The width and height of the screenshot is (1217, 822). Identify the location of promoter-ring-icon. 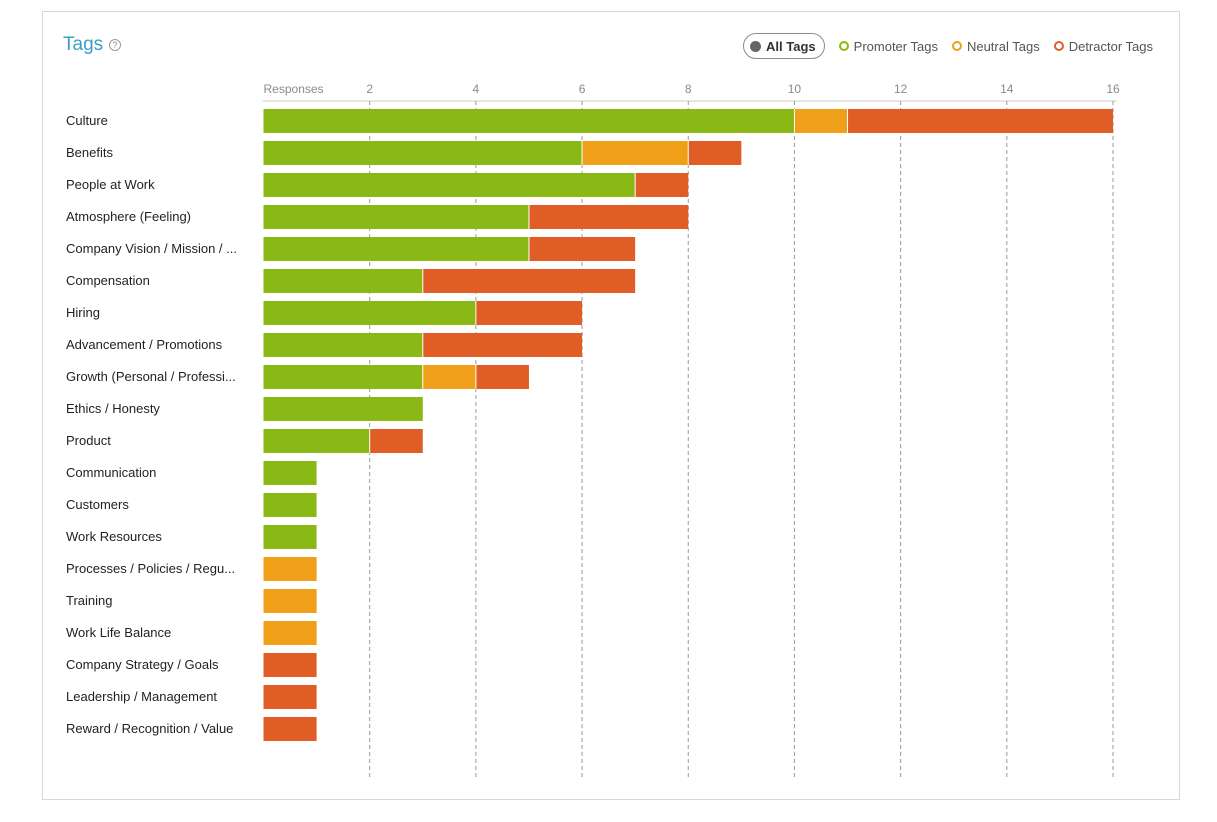
(843, 46).